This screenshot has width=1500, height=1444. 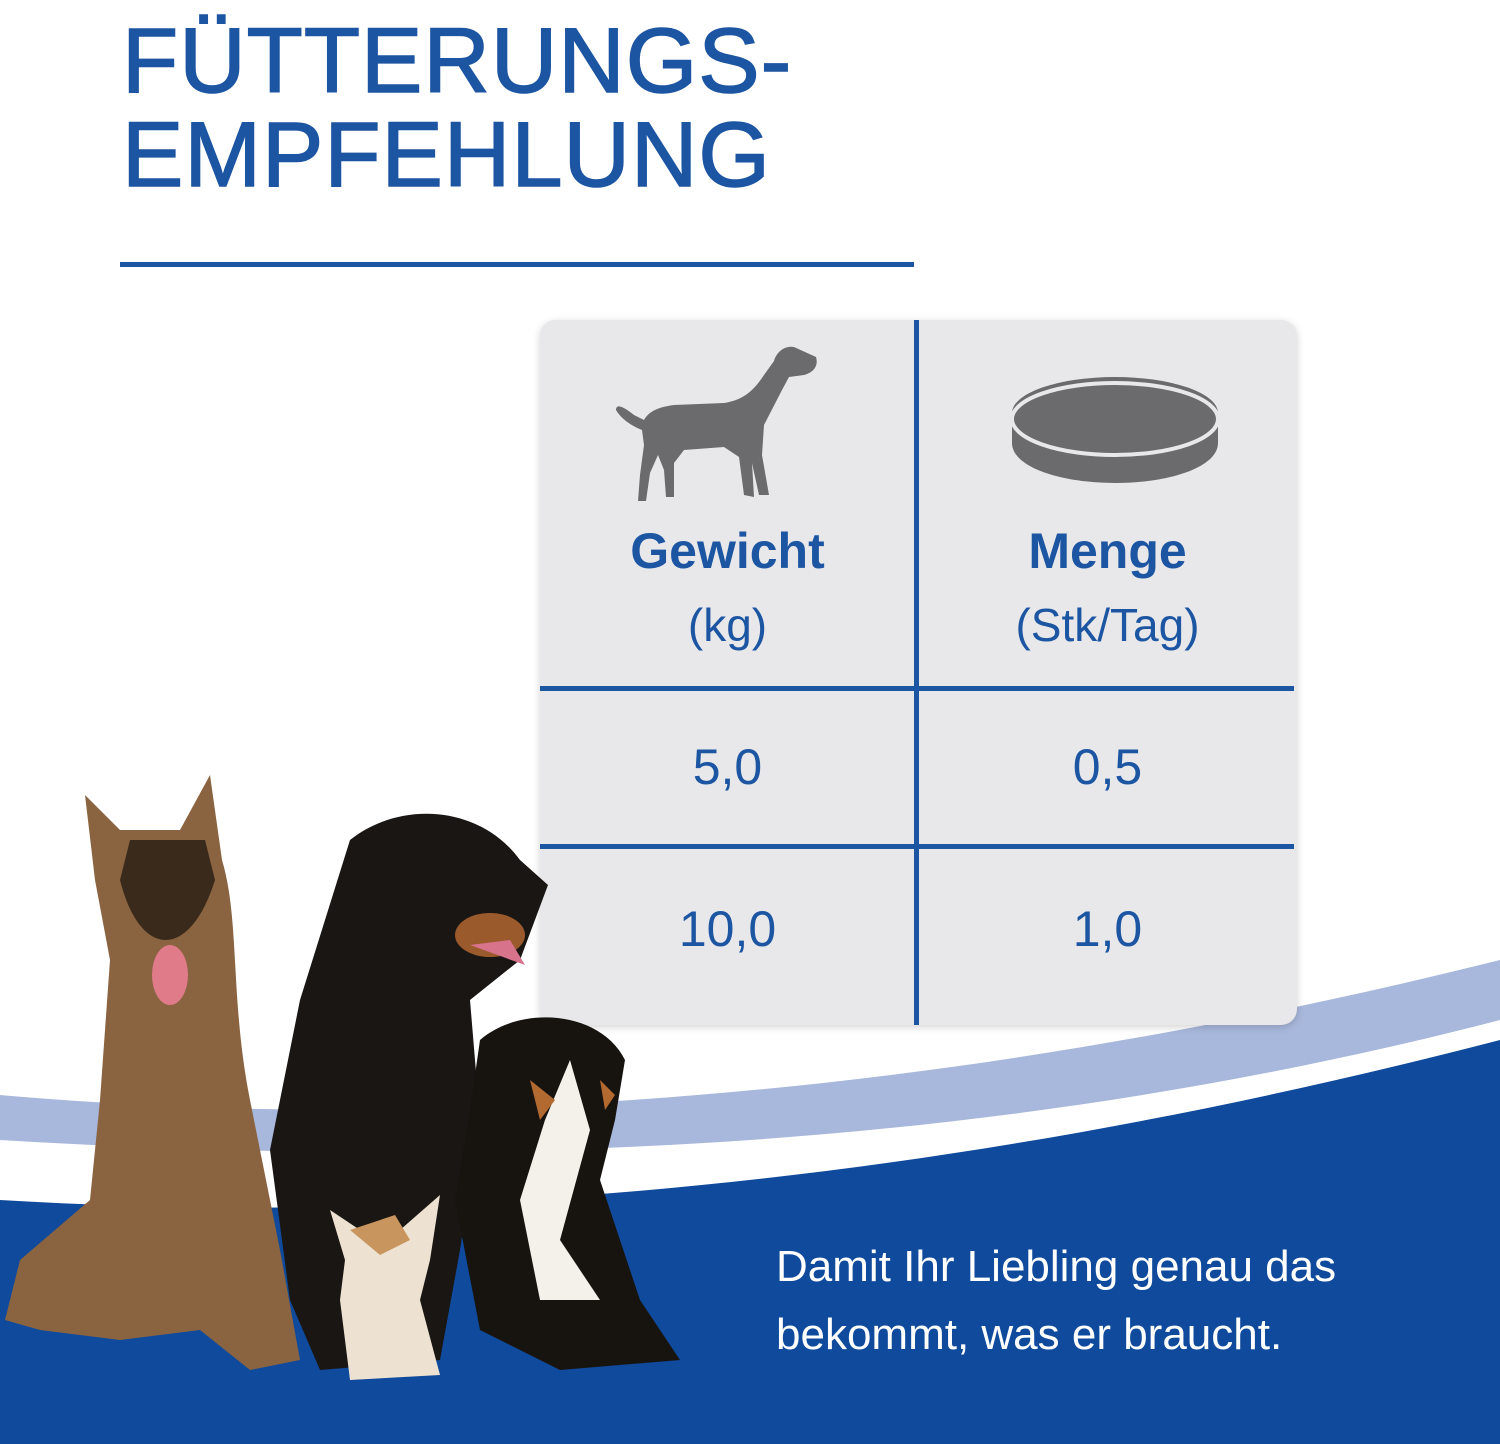 What do you see at coordinates (1107, 551) in the screenshot?
I see `header-amount: Menge` at bounding box center [1107, 551].